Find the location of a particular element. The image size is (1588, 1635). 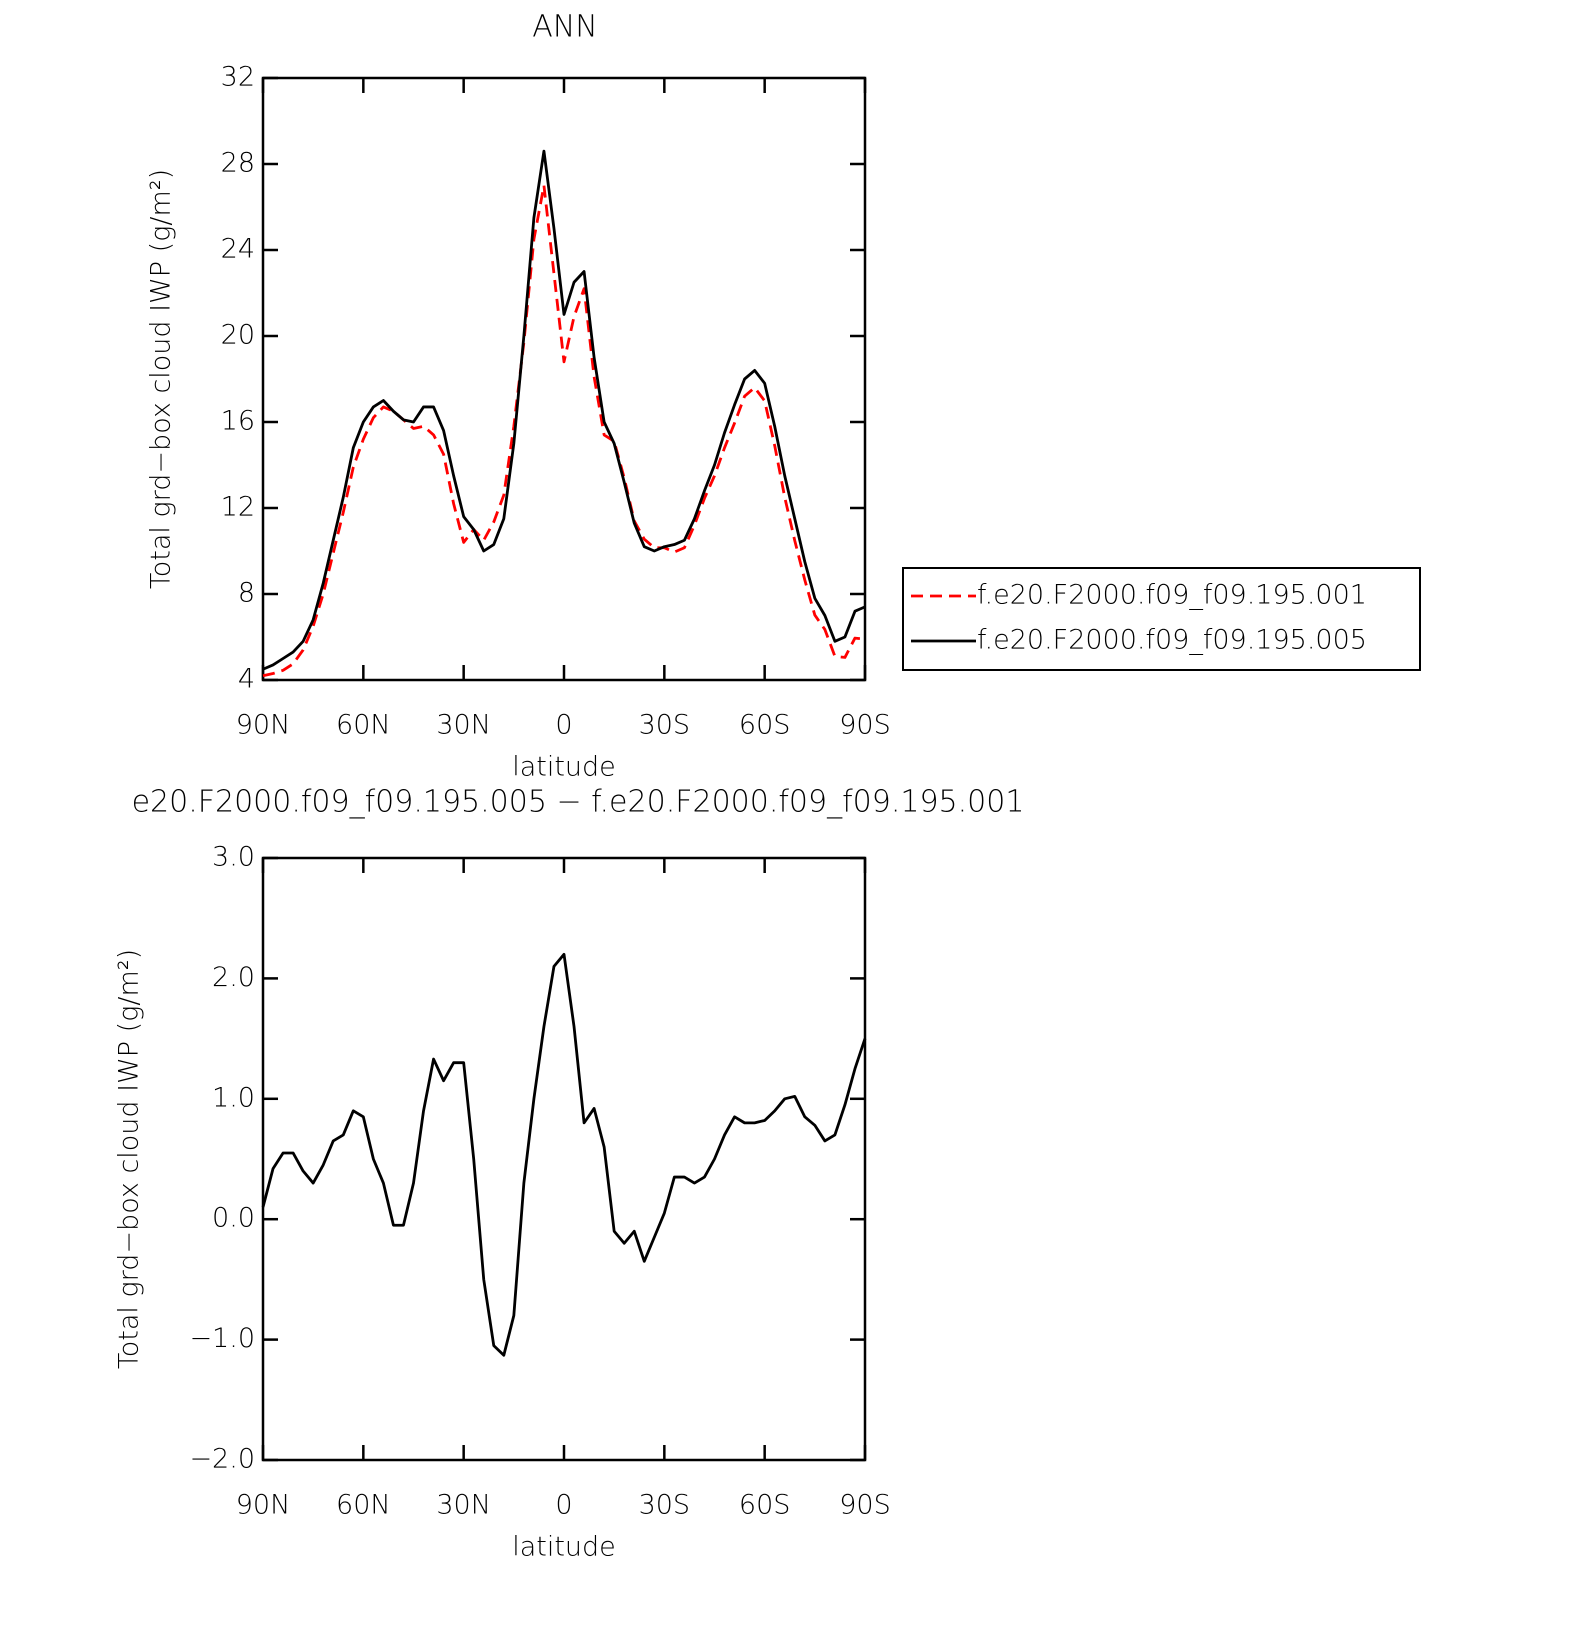

y-tick-label: 24 is located at coordinates (238, 249).